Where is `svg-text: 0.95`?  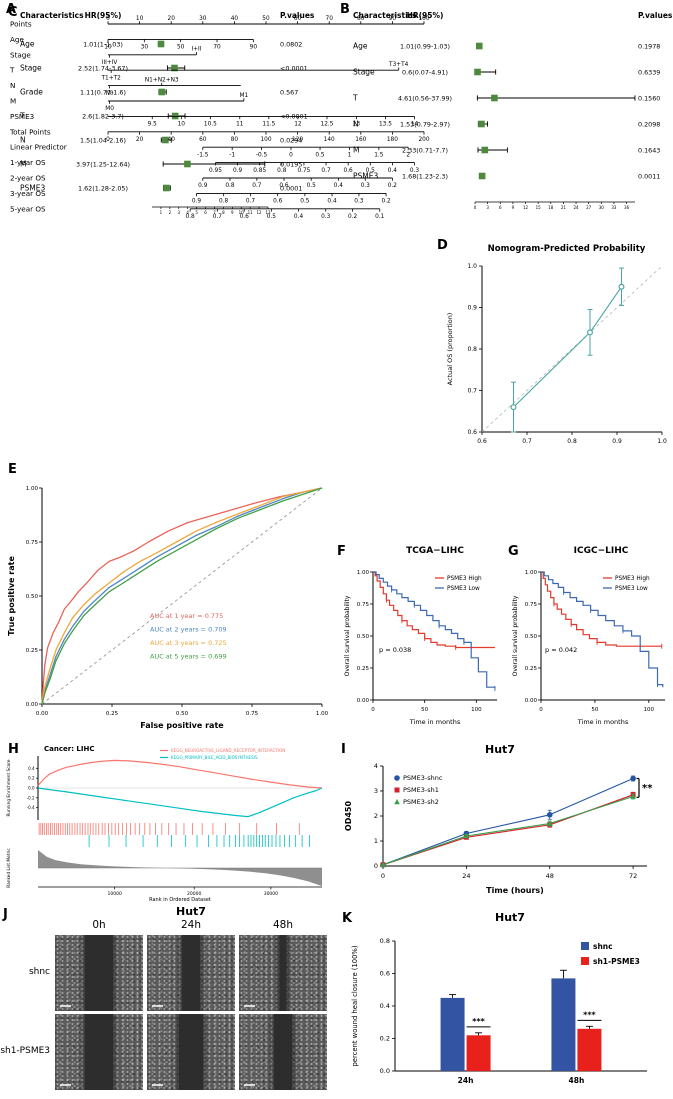 svg-text: 0.95 is located at coordinates (215, 171).